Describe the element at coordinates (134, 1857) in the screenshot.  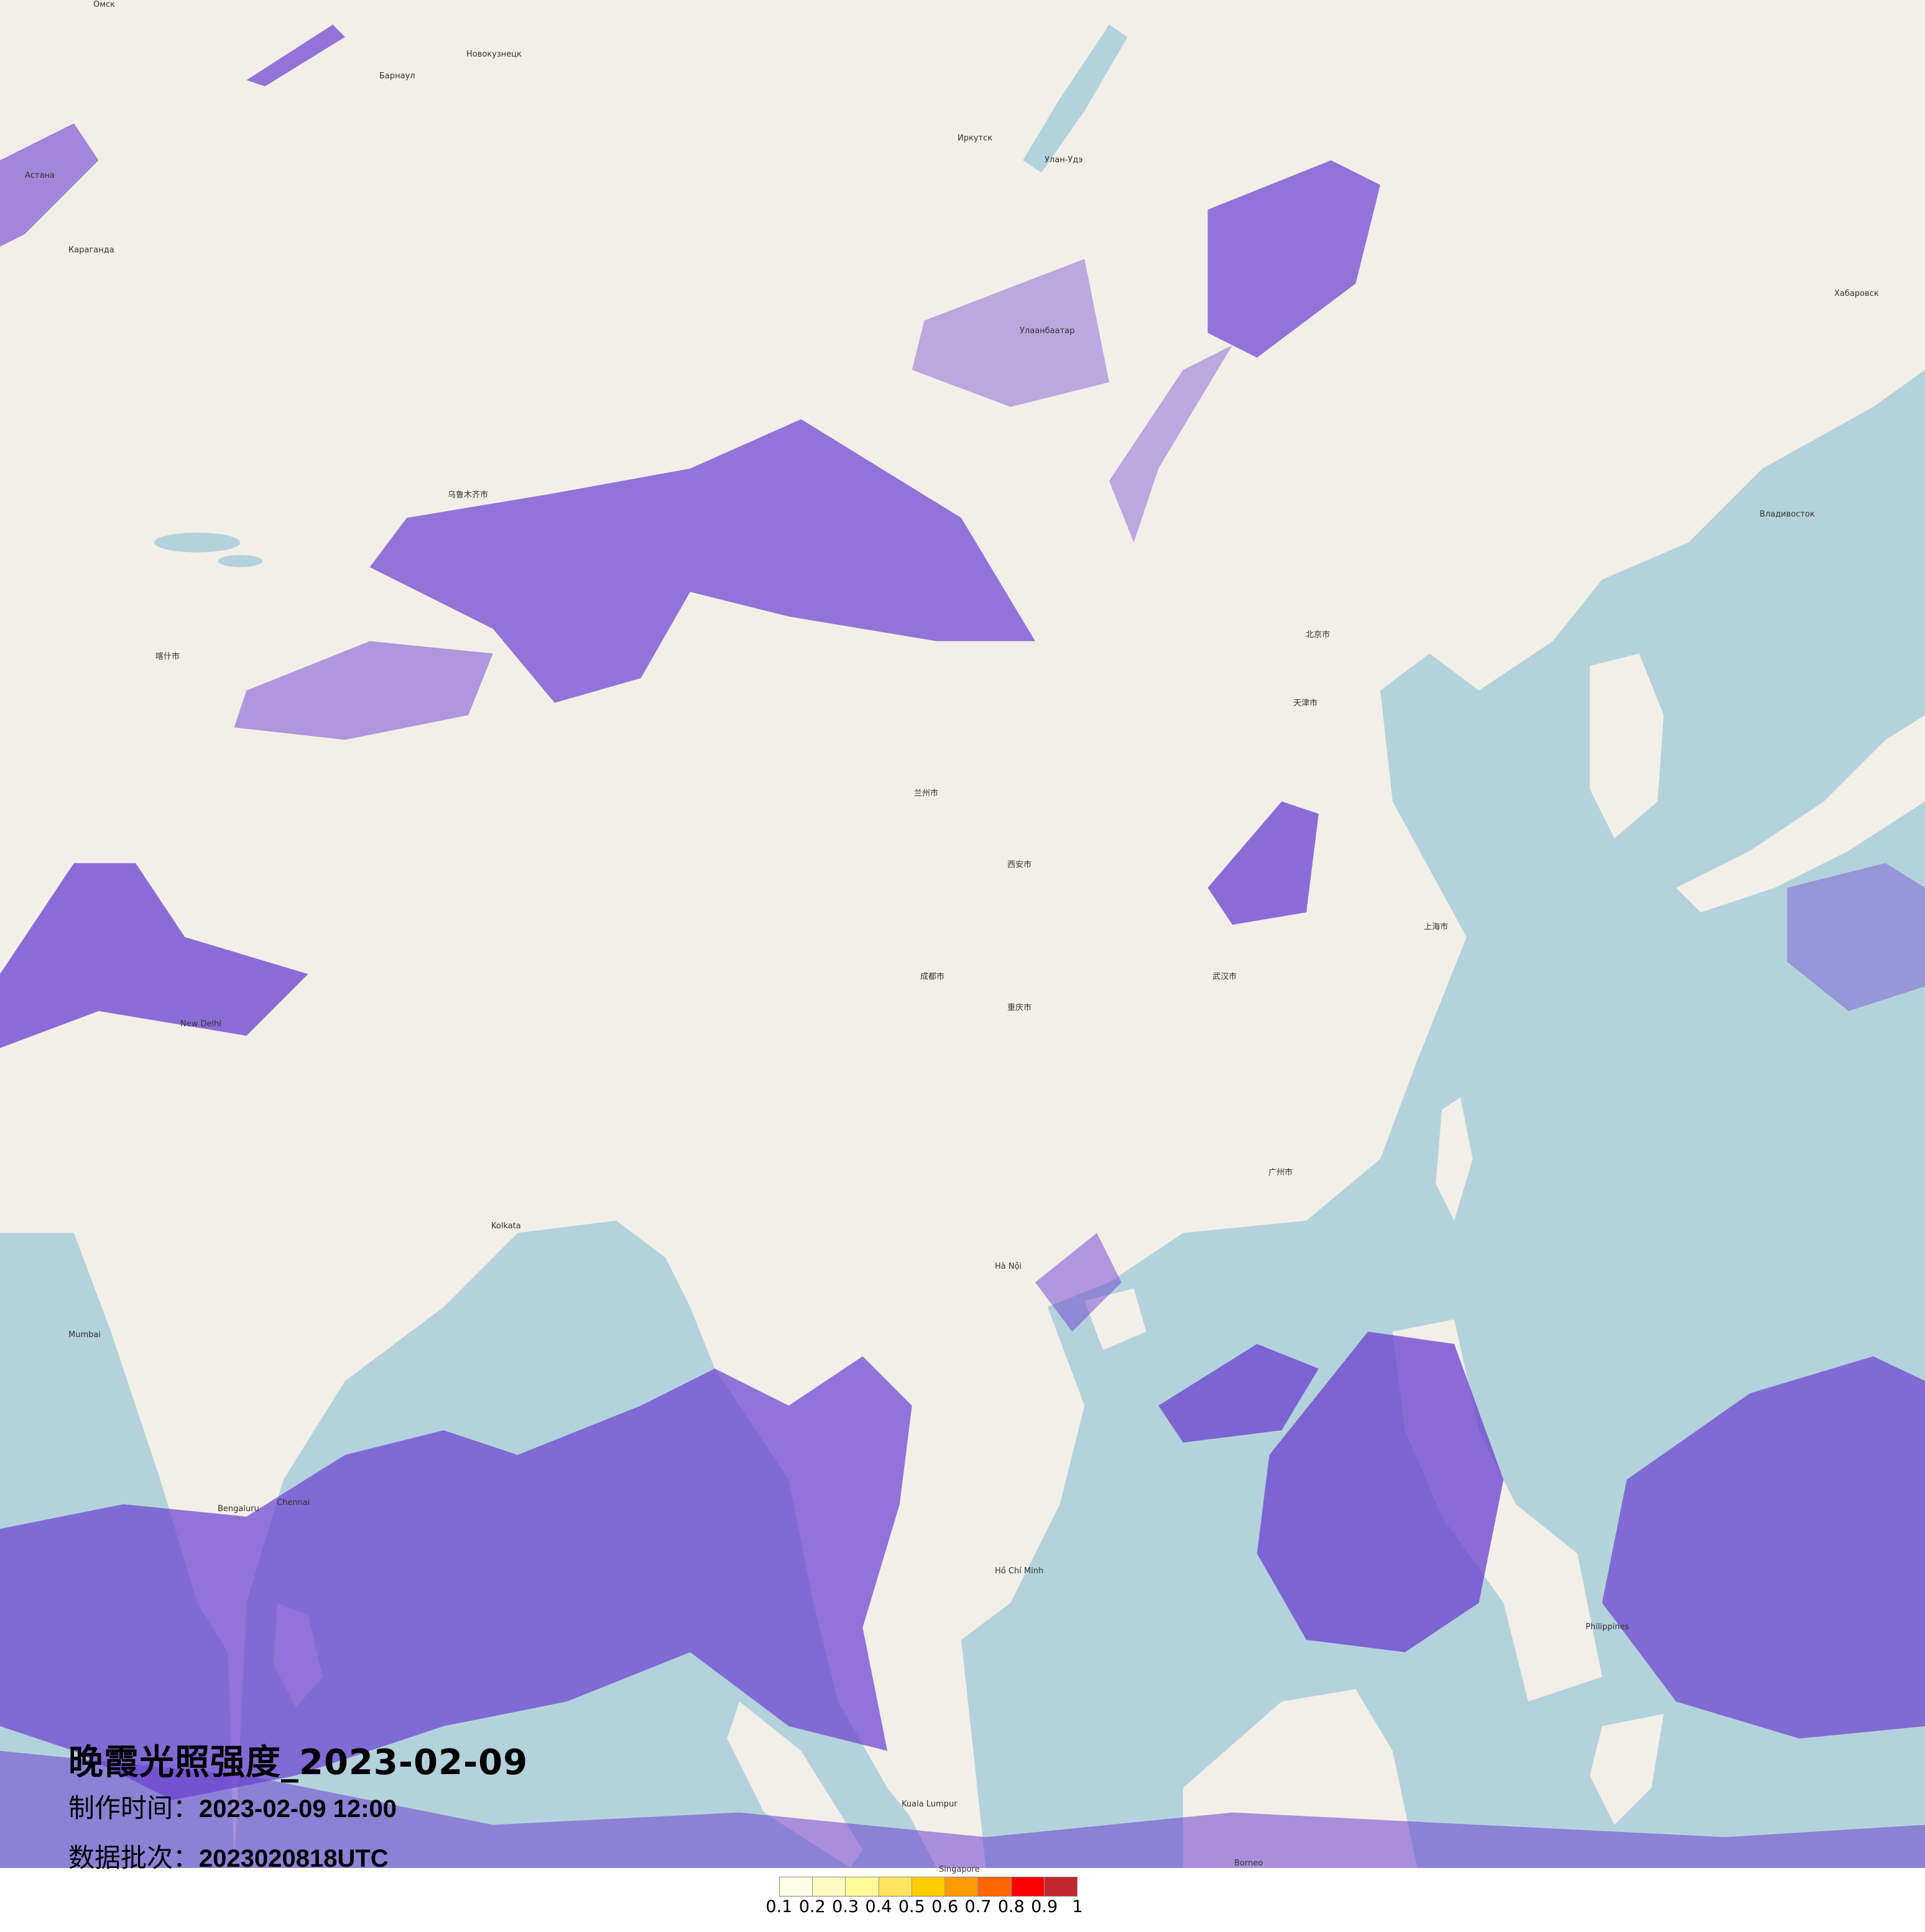
I see `data-batch-label: 数据批次：` at that location.